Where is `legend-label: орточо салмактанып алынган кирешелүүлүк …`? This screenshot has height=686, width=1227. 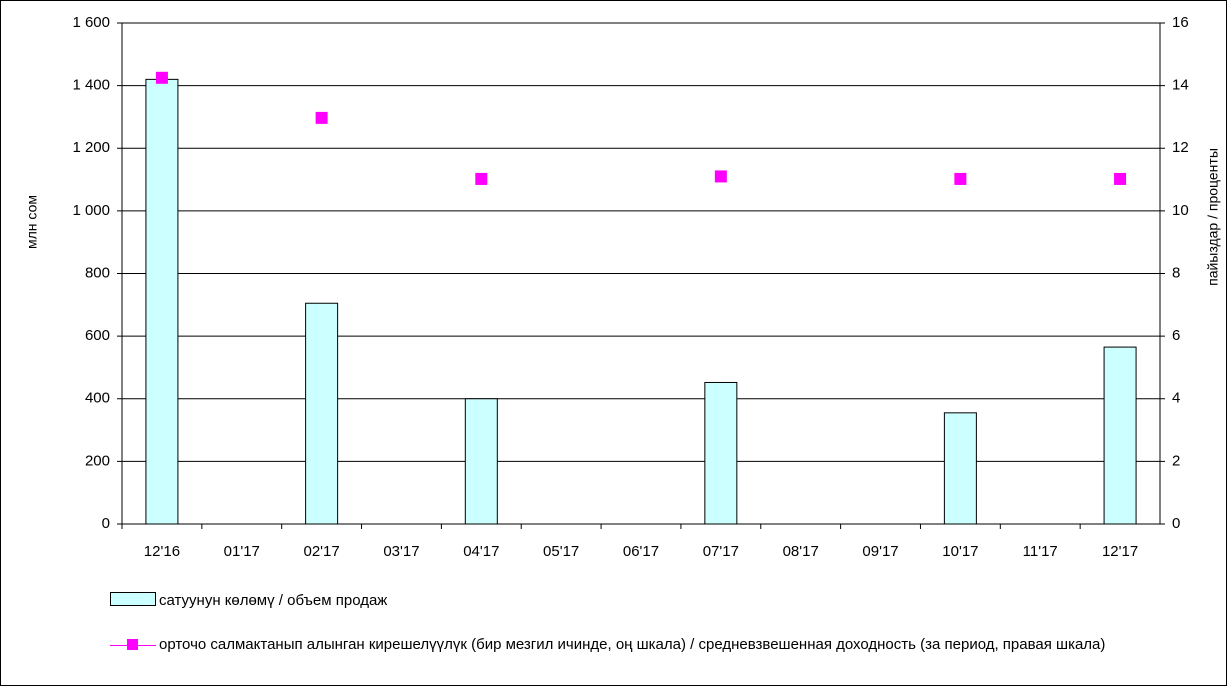 legend-label: орточо салмактанып алынган кирешелүүлүк … is located at coordinates (632, 644).